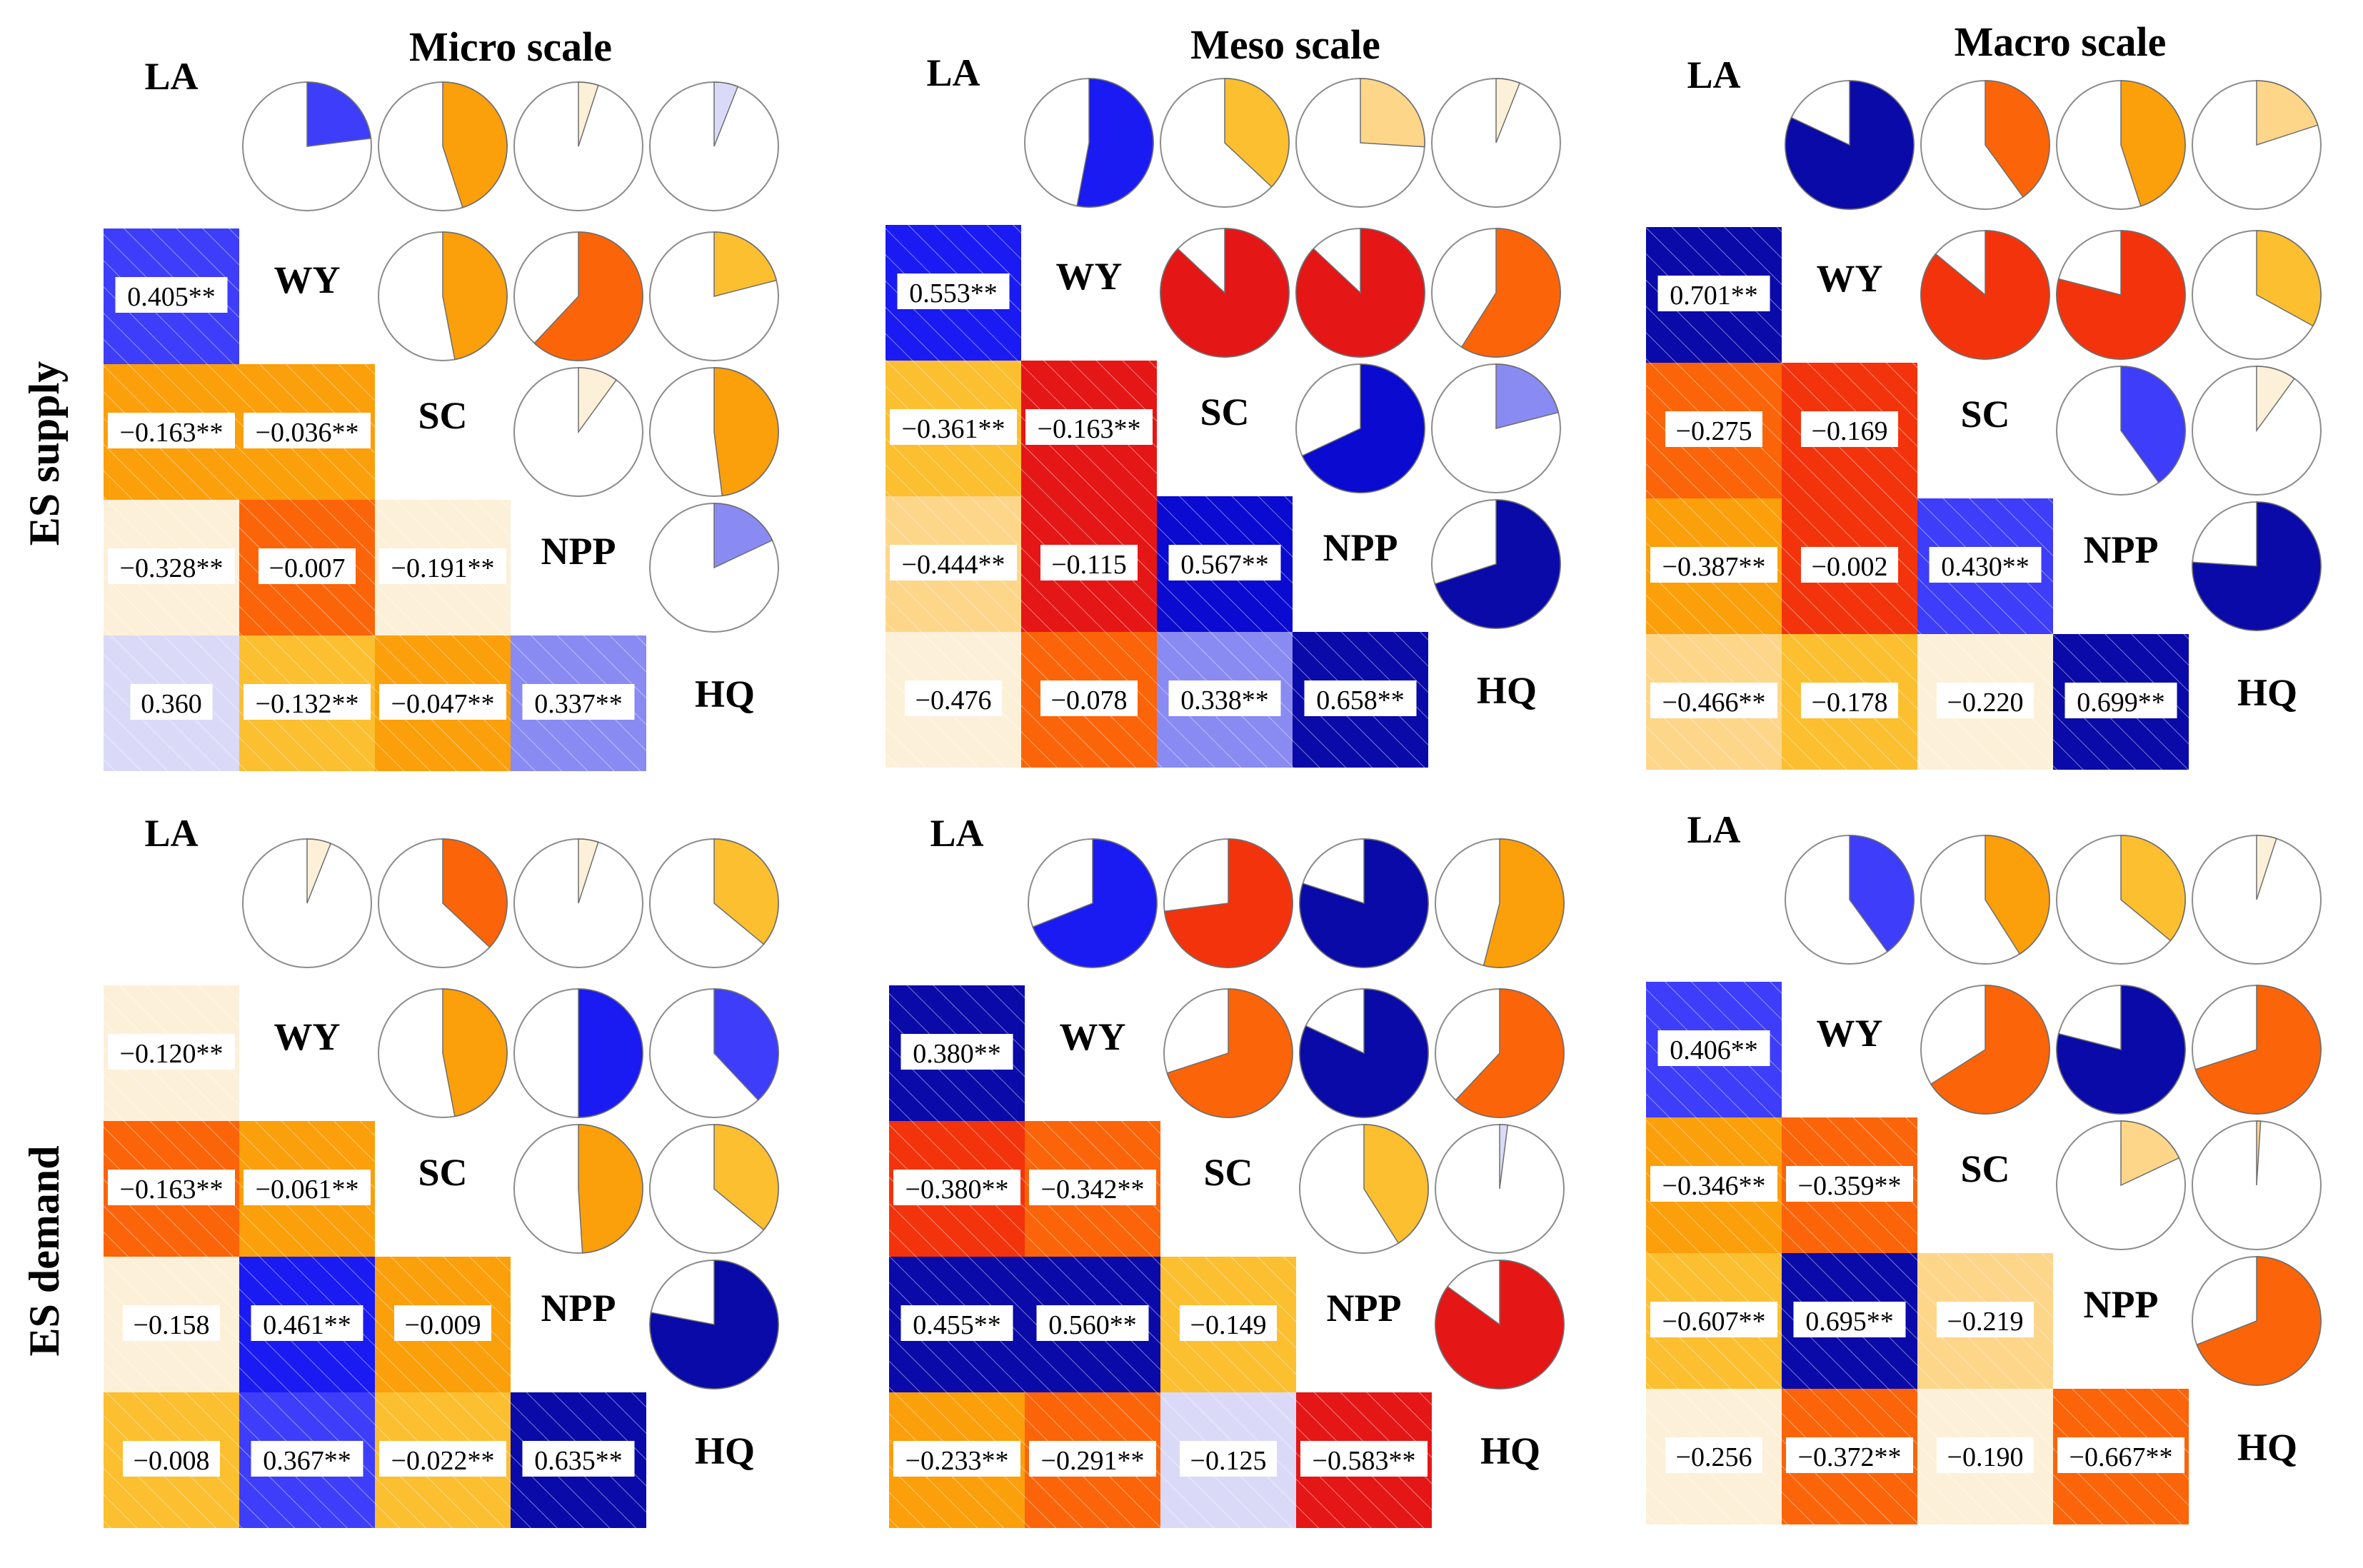 This screenshot has height=1568, width=2363. Describe the element at coordinates (1714, 1050) in the screenshot. I see `cell-value: 0.406**` at that location.